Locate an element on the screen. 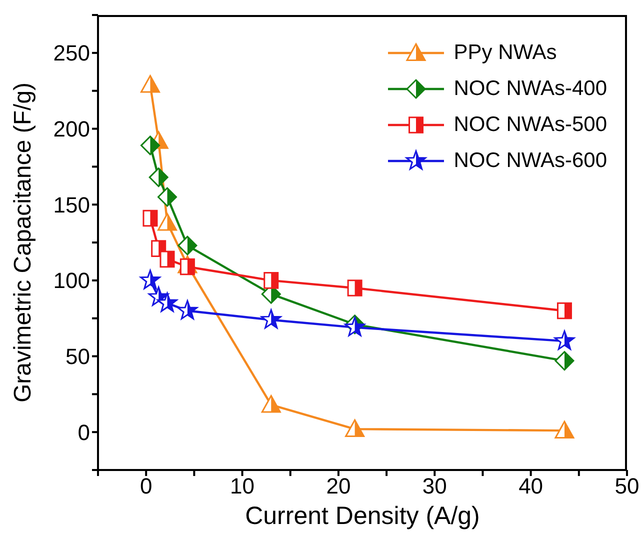 Image resolution: width=641 pixels, height=537 pixels. x-tick-label: 0 is located at coordinates (146, 486).